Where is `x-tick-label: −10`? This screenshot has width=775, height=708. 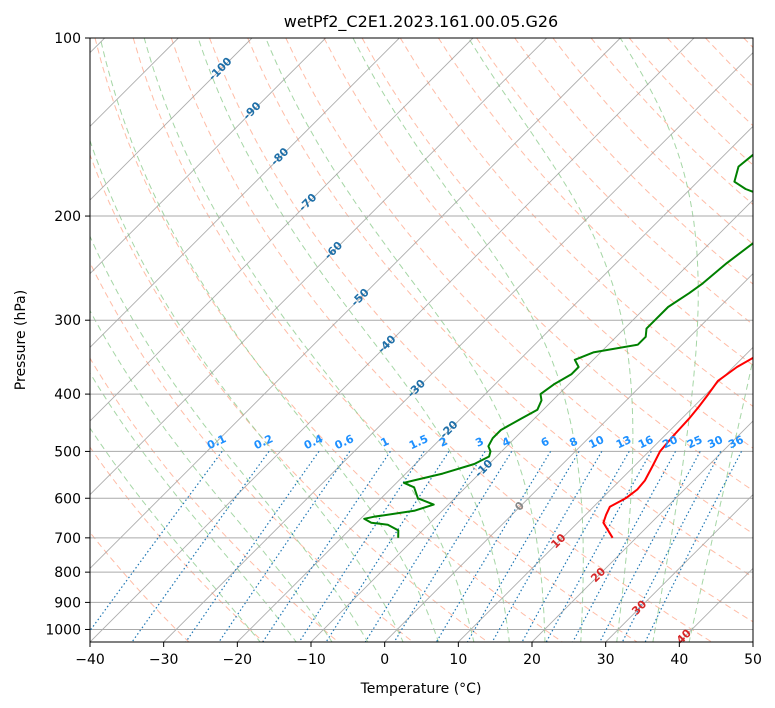 x-tick-label: −10 is located at coordinates (311, 660).